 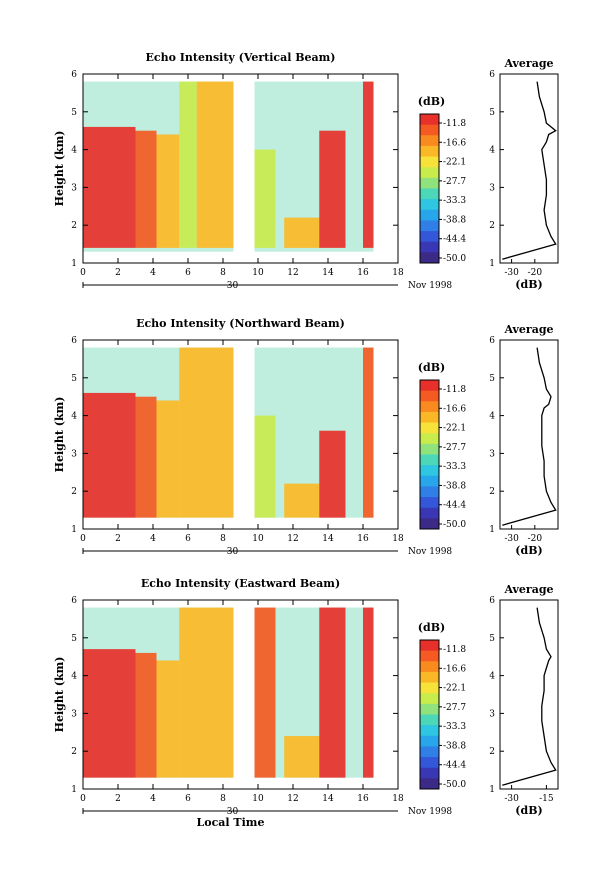 What do you see at coordinates (74, 714) in the screenshot?
I see `y-tick-label: 3` at bounding box center [74, 714].